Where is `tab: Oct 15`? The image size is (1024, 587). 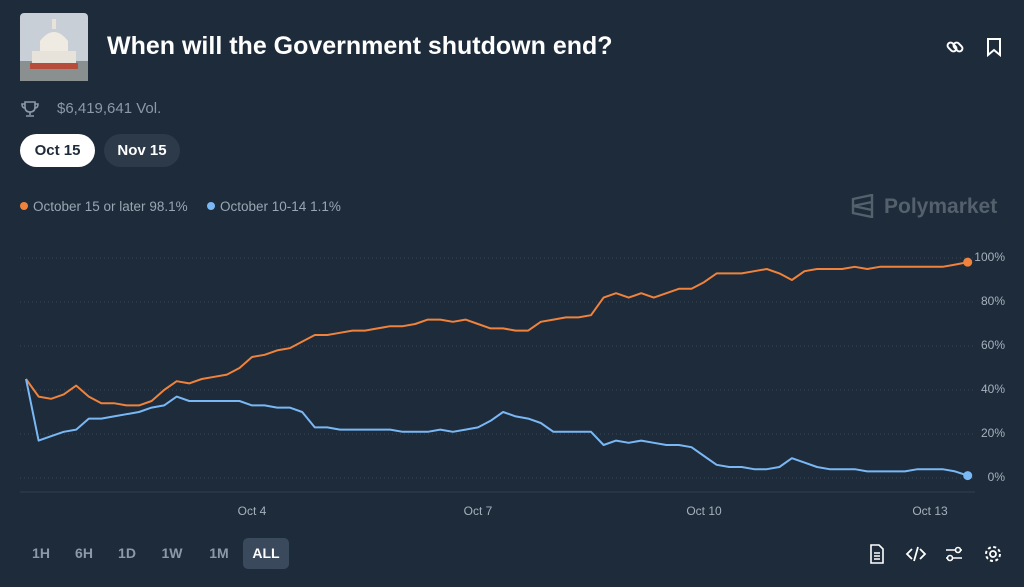
tab: Oct 15 is located at coordinates (57, 150).